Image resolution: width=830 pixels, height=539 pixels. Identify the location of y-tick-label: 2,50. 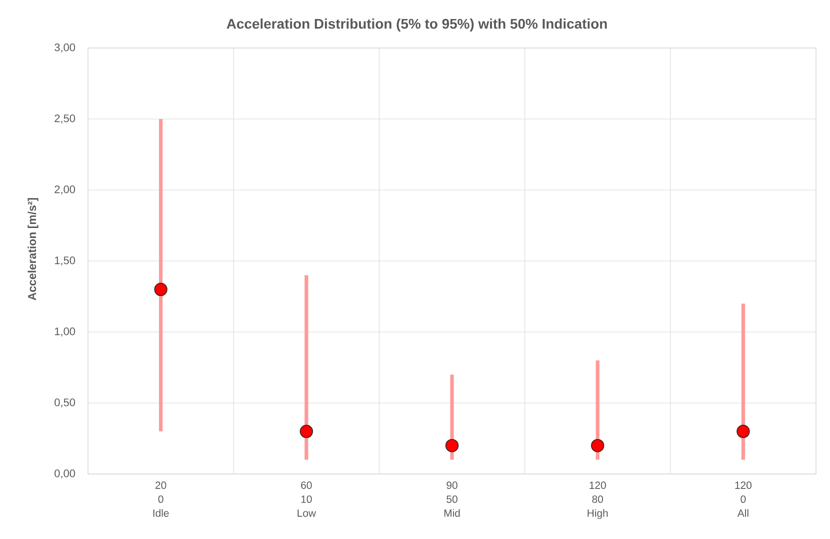
(65, 119).